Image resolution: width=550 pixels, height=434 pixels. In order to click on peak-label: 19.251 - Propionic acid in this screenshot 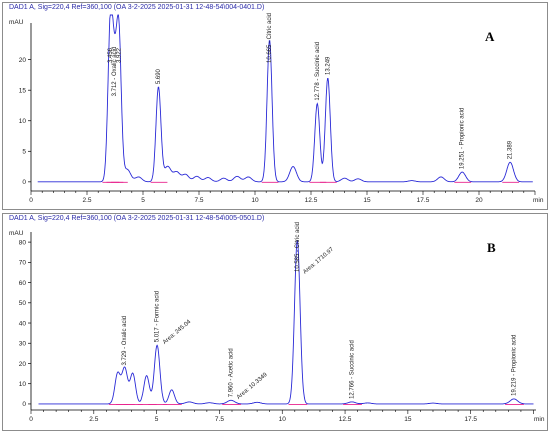, I will do `click(463, 138)`.